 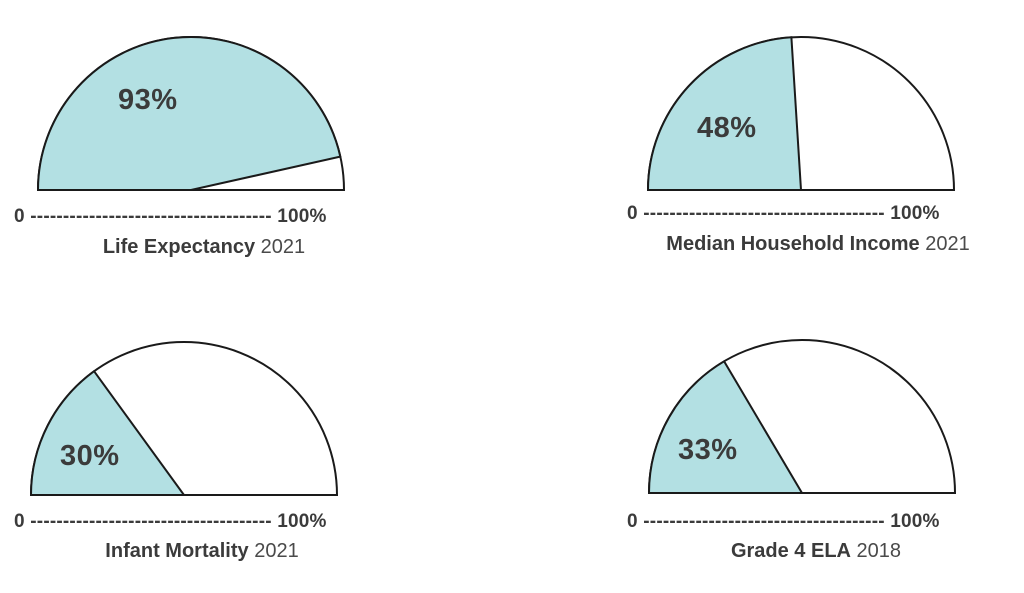 I want to click on gauge-value-label: 48%, so click(x=727, y=128).